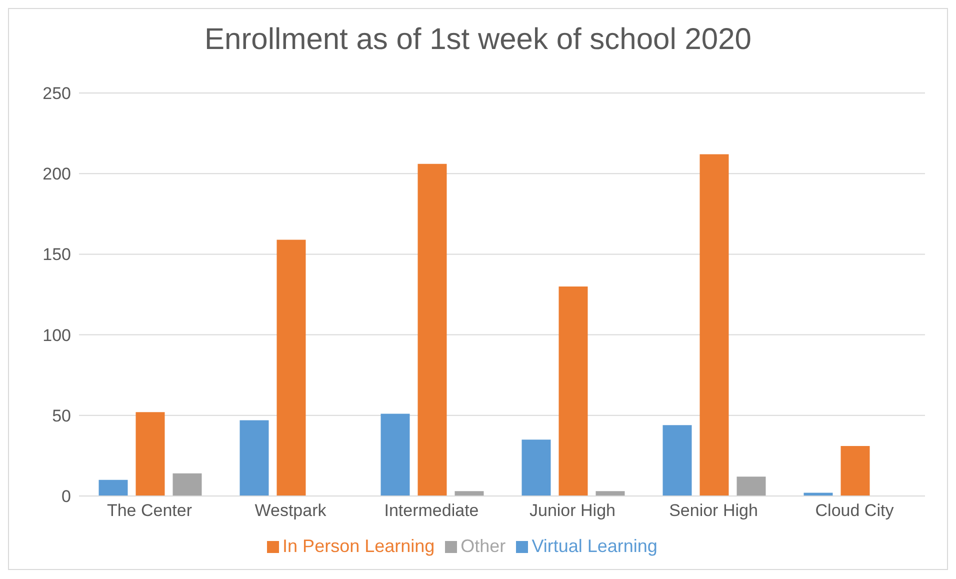  What do you see at coordinates (56, 254) in the screenshot?
I see `y-tick-label: 150` at bounding box center [56, 254].